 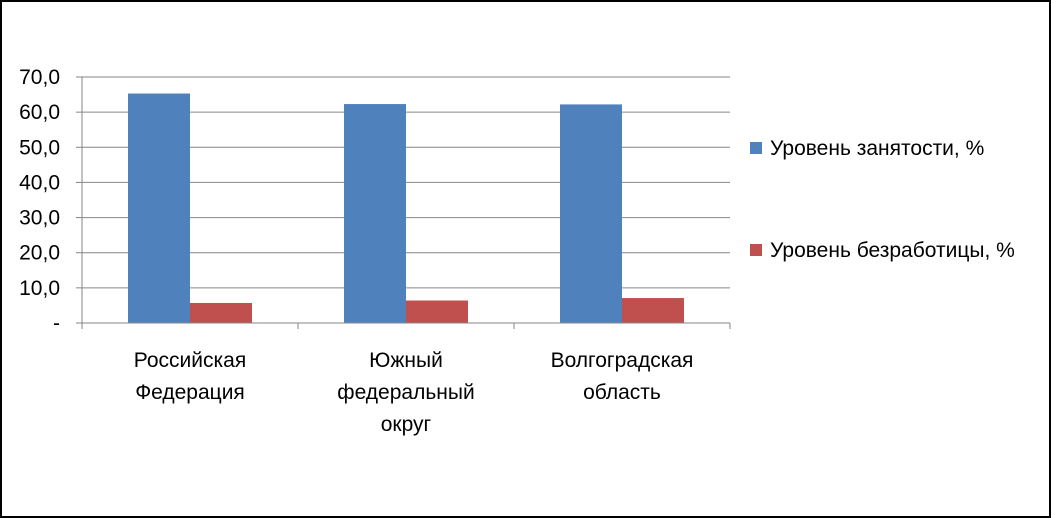 I want to click on legend-label: Уровень безработицы, %, so click(x=892, y=250).